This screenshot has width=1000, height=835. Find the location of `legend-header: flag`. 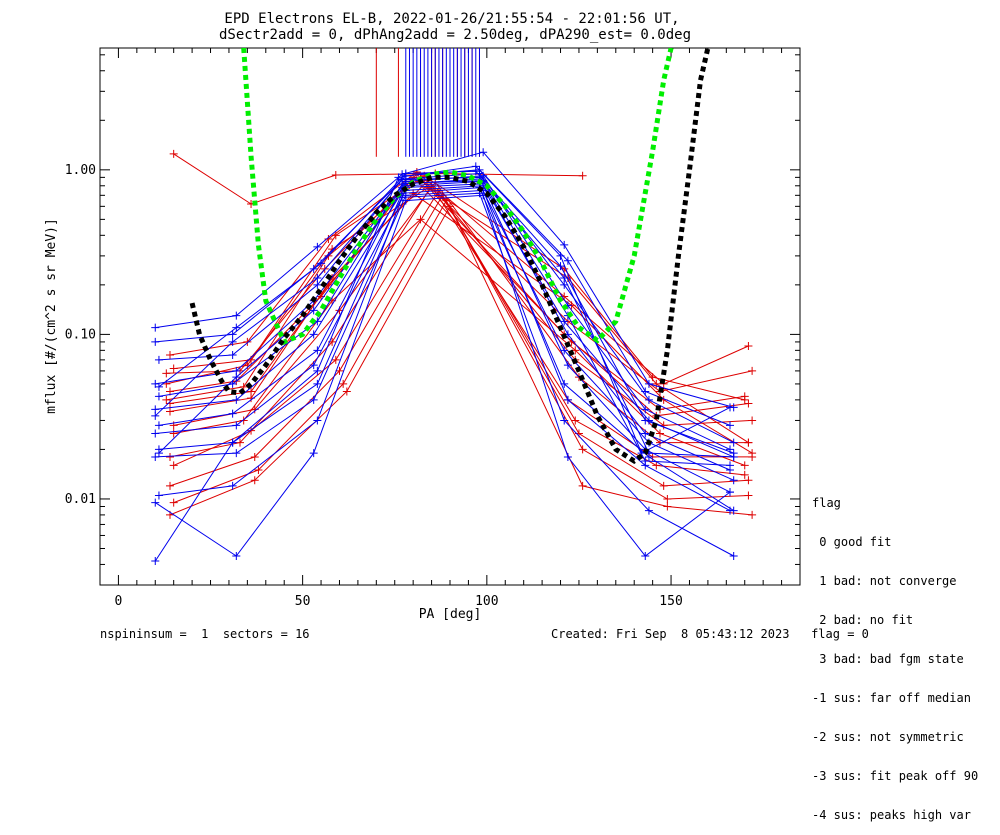

legend-header: flag is located at coordinates (826, 503).